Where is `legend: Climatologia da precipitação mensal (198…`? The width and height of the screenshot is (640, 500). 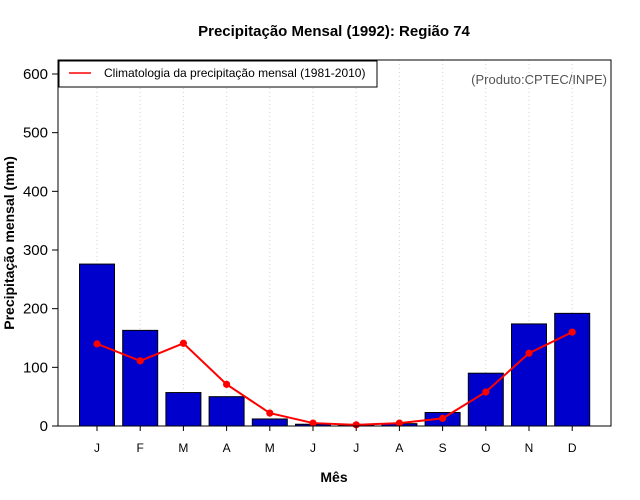
legend: Climatologia da precipitação mensal (198… is located at coordinates (218, 74).